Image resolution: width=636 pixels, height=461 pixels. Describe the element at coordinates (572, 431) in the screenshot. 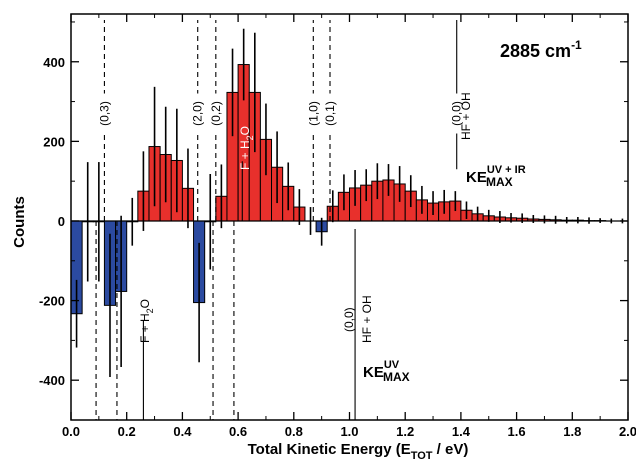

I see `x-tick-label: 1.8` at that location.